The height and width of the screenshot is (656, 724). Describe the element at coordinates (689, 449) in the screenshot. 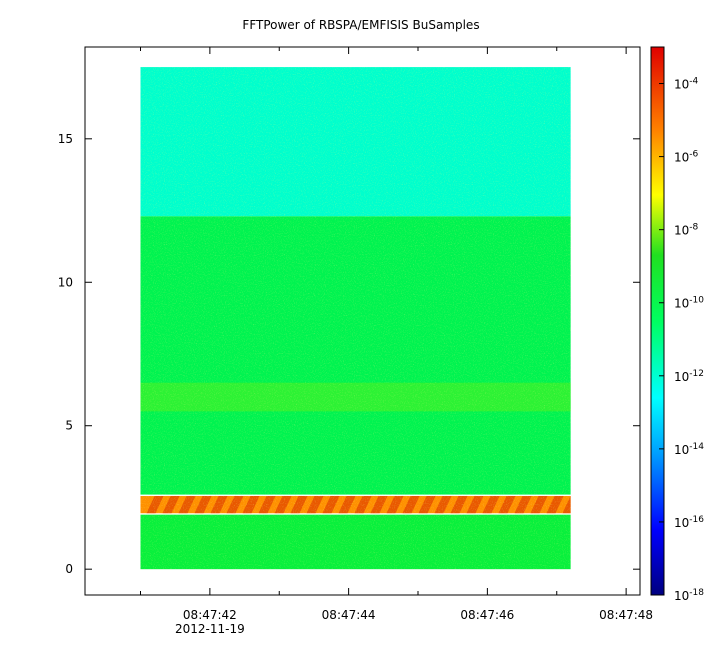

I see `colorbar-tick-label: 10⁻¹⁴` at that location.